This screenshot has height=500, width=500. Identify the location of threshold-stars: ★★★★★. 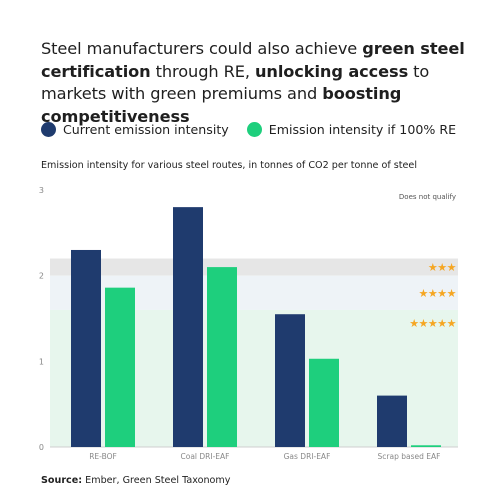
(432, 323).